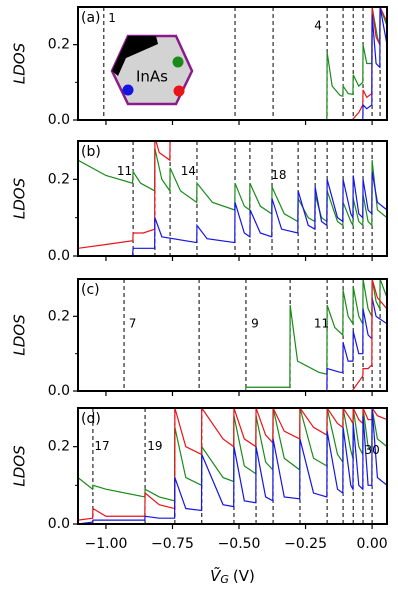 The width and height of the screenshot is (398, 597). Describe the element at coordinates (91, 419) in the screenshot. I see `panel-label: (d)` at that location.